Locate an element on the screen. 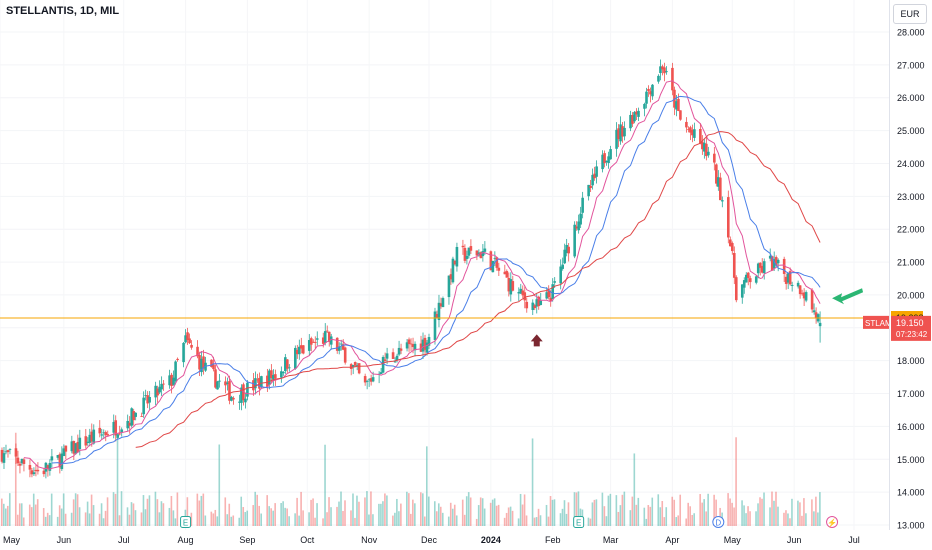 This screenshot has height=550, width=932. ticker-tag-bg is located at coordinates (876, 322).